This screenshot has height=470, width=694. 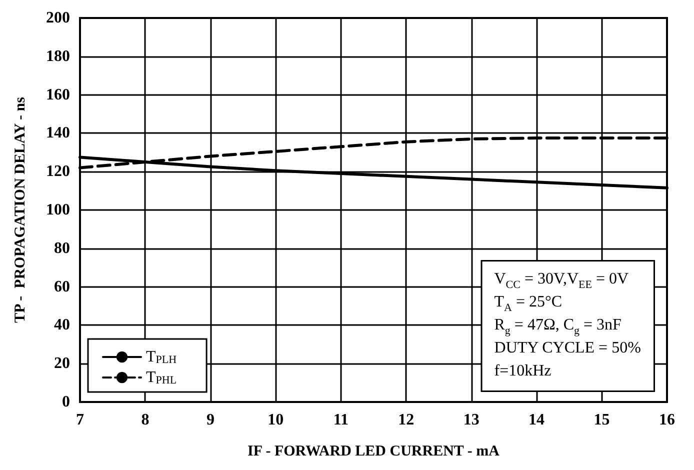 I want to click on x-tick-label: 14, so click(x=536, y=420).